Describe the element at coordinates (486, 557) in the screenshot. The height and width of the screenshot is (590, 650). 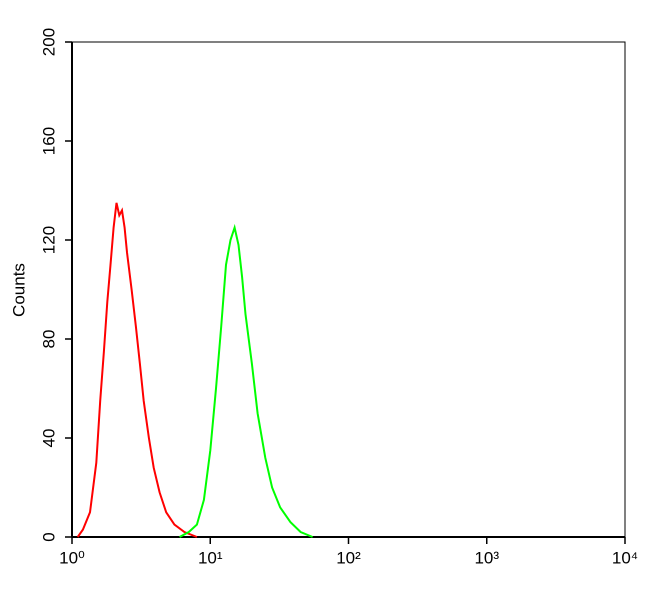
I see `x-tick-label: 10³` at that location.